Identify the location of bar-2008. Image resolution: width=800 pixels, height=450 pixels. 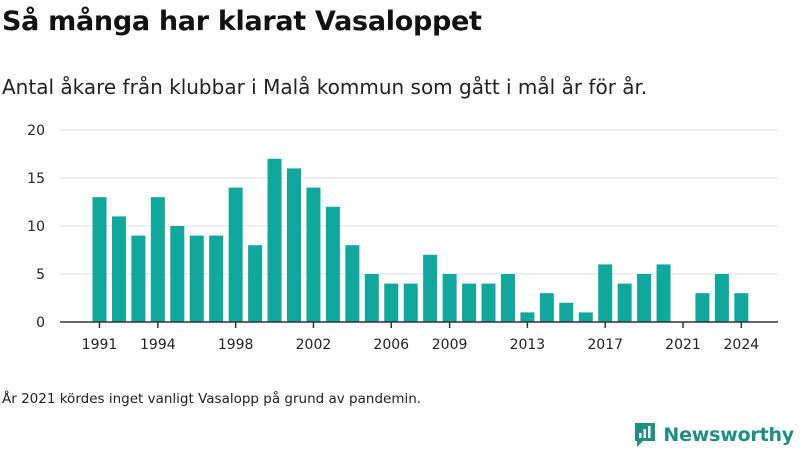
(430, 288).